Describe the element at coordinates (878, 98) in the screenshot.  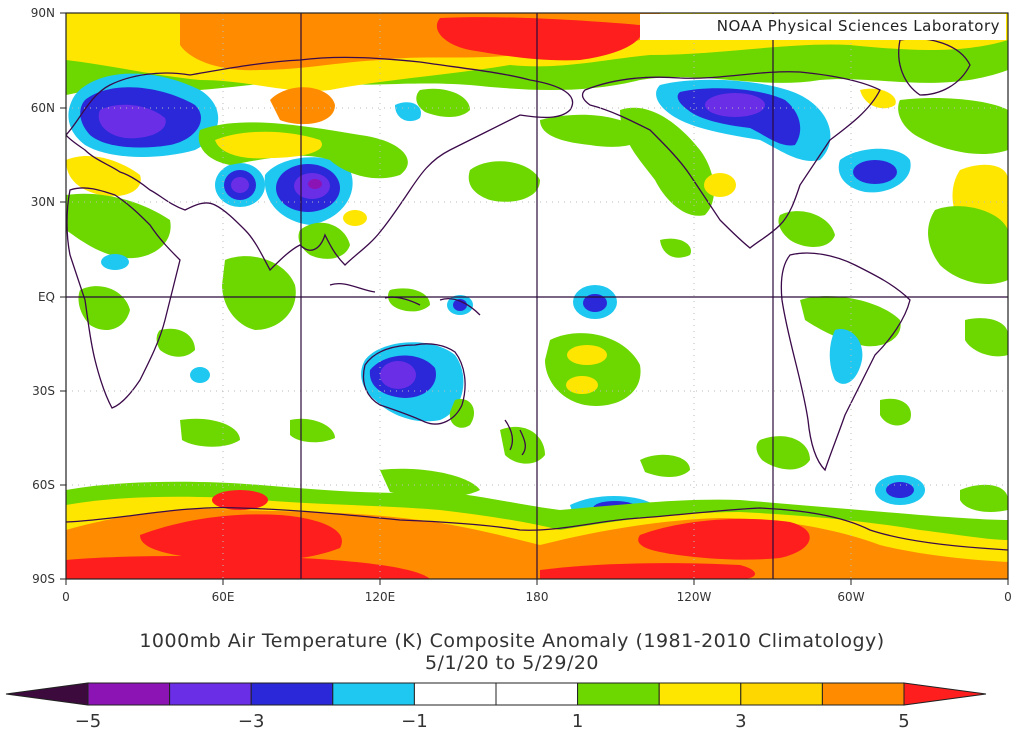
I see `namerica-yellow-n` at that location.